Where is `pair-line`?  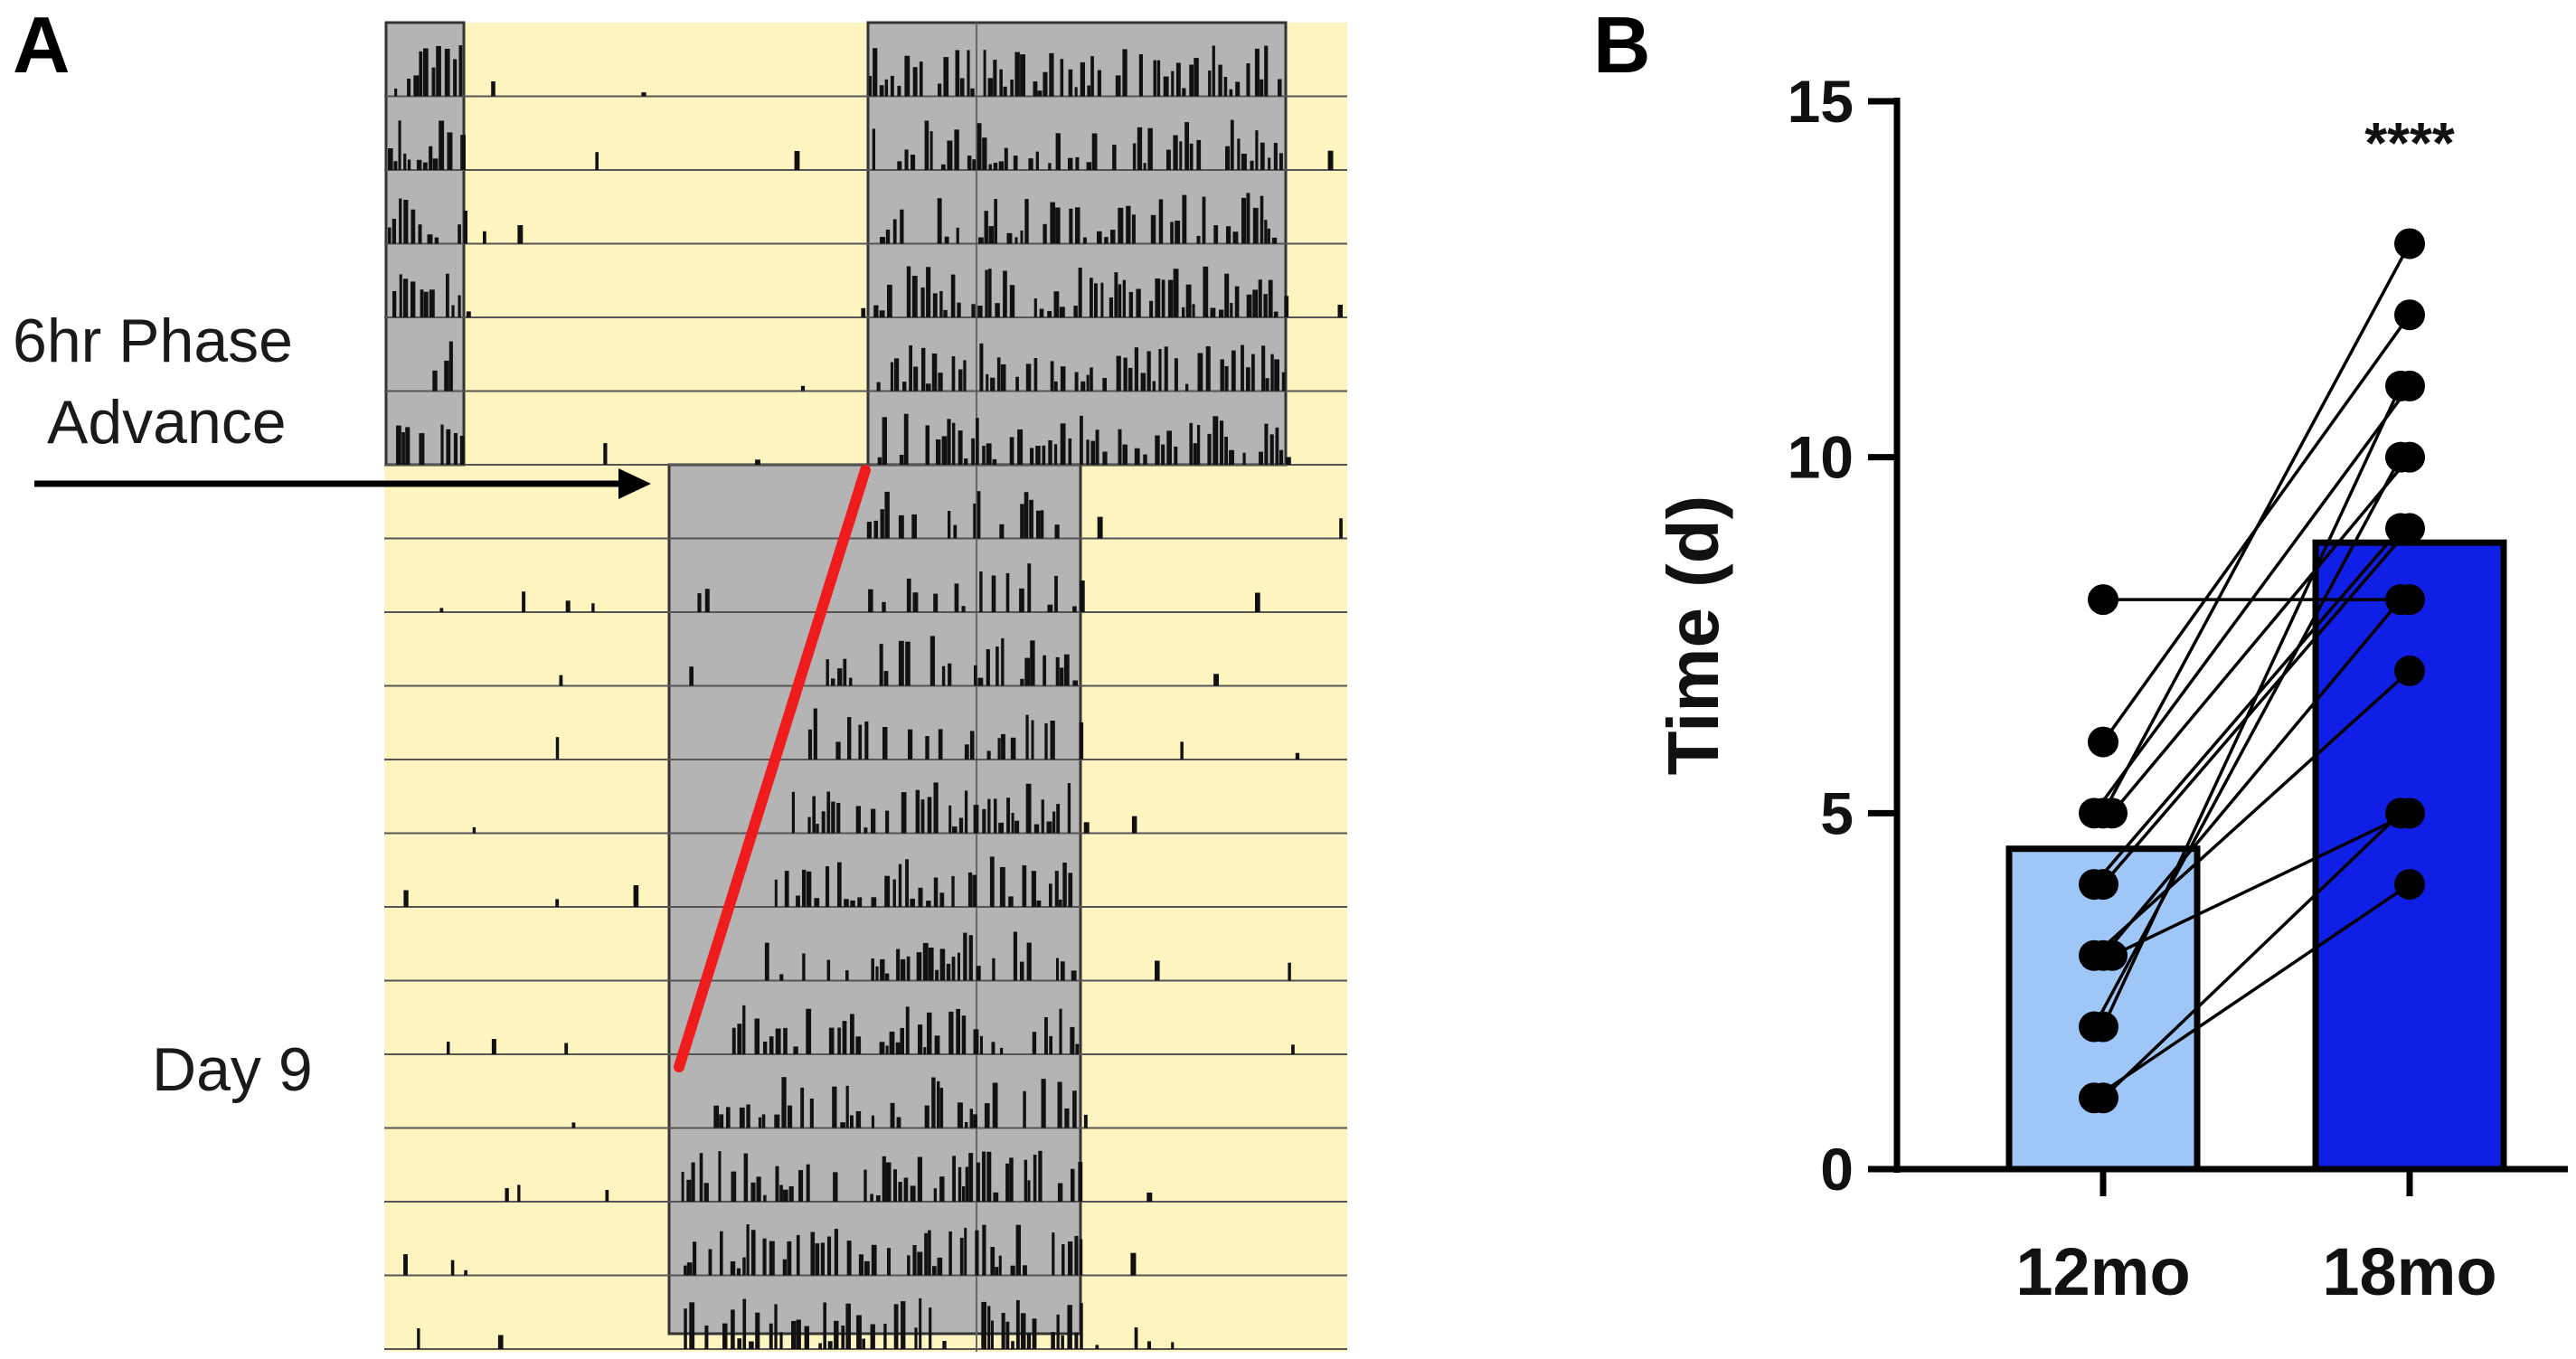
pair-line is located at coordinates (2252, 991).